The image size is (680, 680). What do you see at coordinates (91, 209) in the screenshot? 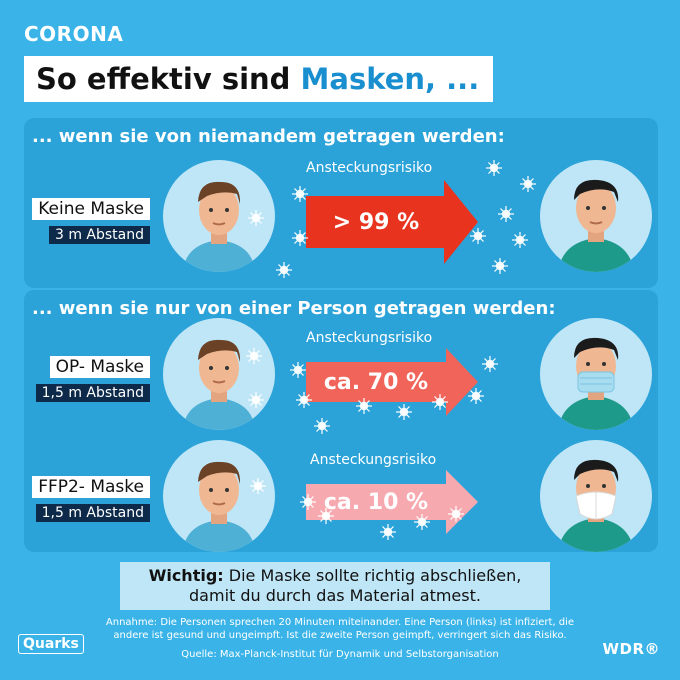
I see `mask-type-label: Keine Maske` at bounding box center [91, 209].